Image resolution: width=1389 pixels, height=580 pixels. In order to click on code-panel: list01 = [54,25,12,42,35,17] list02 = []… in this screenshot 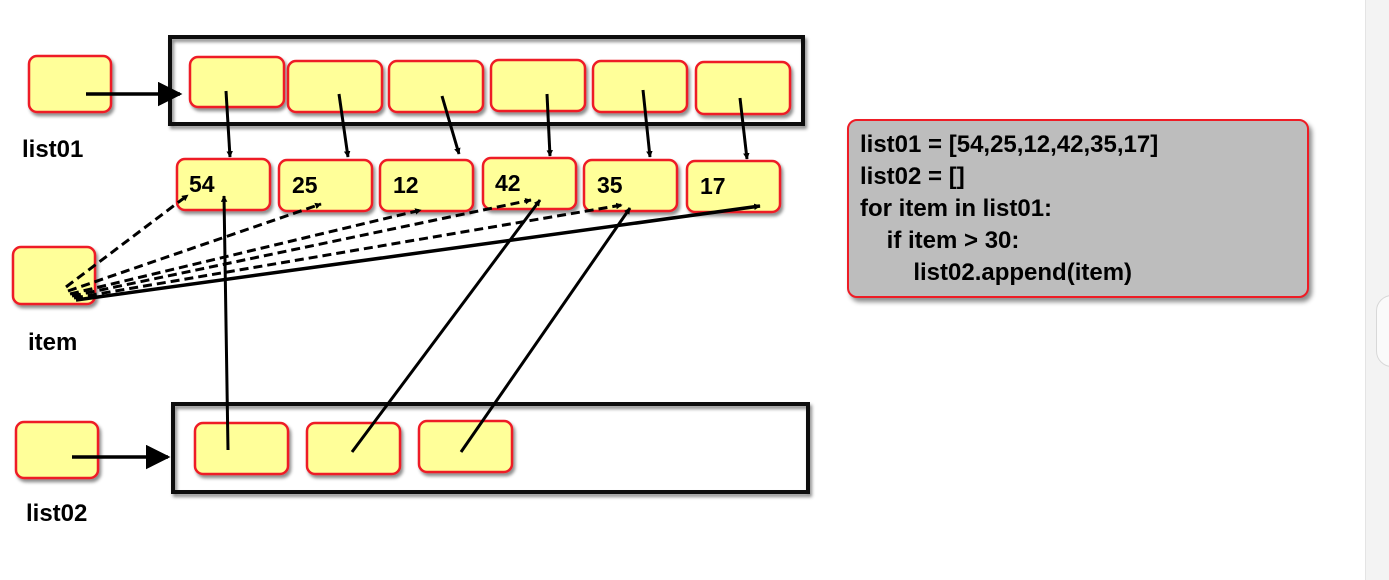, I will do `click(1078, 208)`.